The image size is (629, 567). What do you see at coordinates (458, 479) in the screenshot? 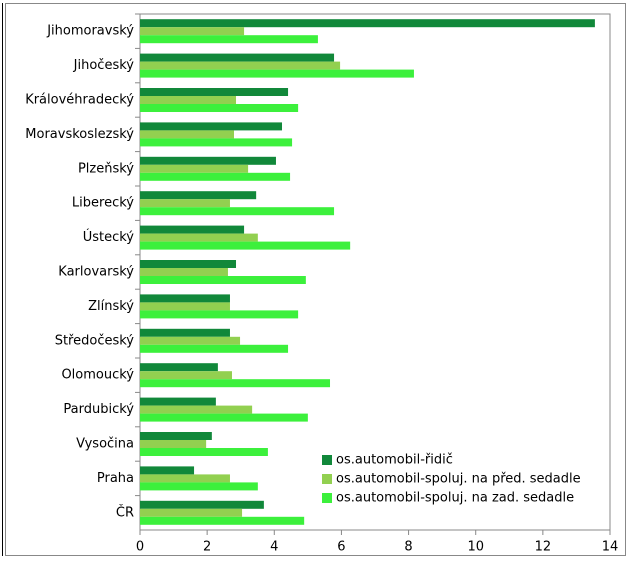
I see `legend-label: os.automobil-spoluj. na před. sedadle` at bounding box center [458, 479].